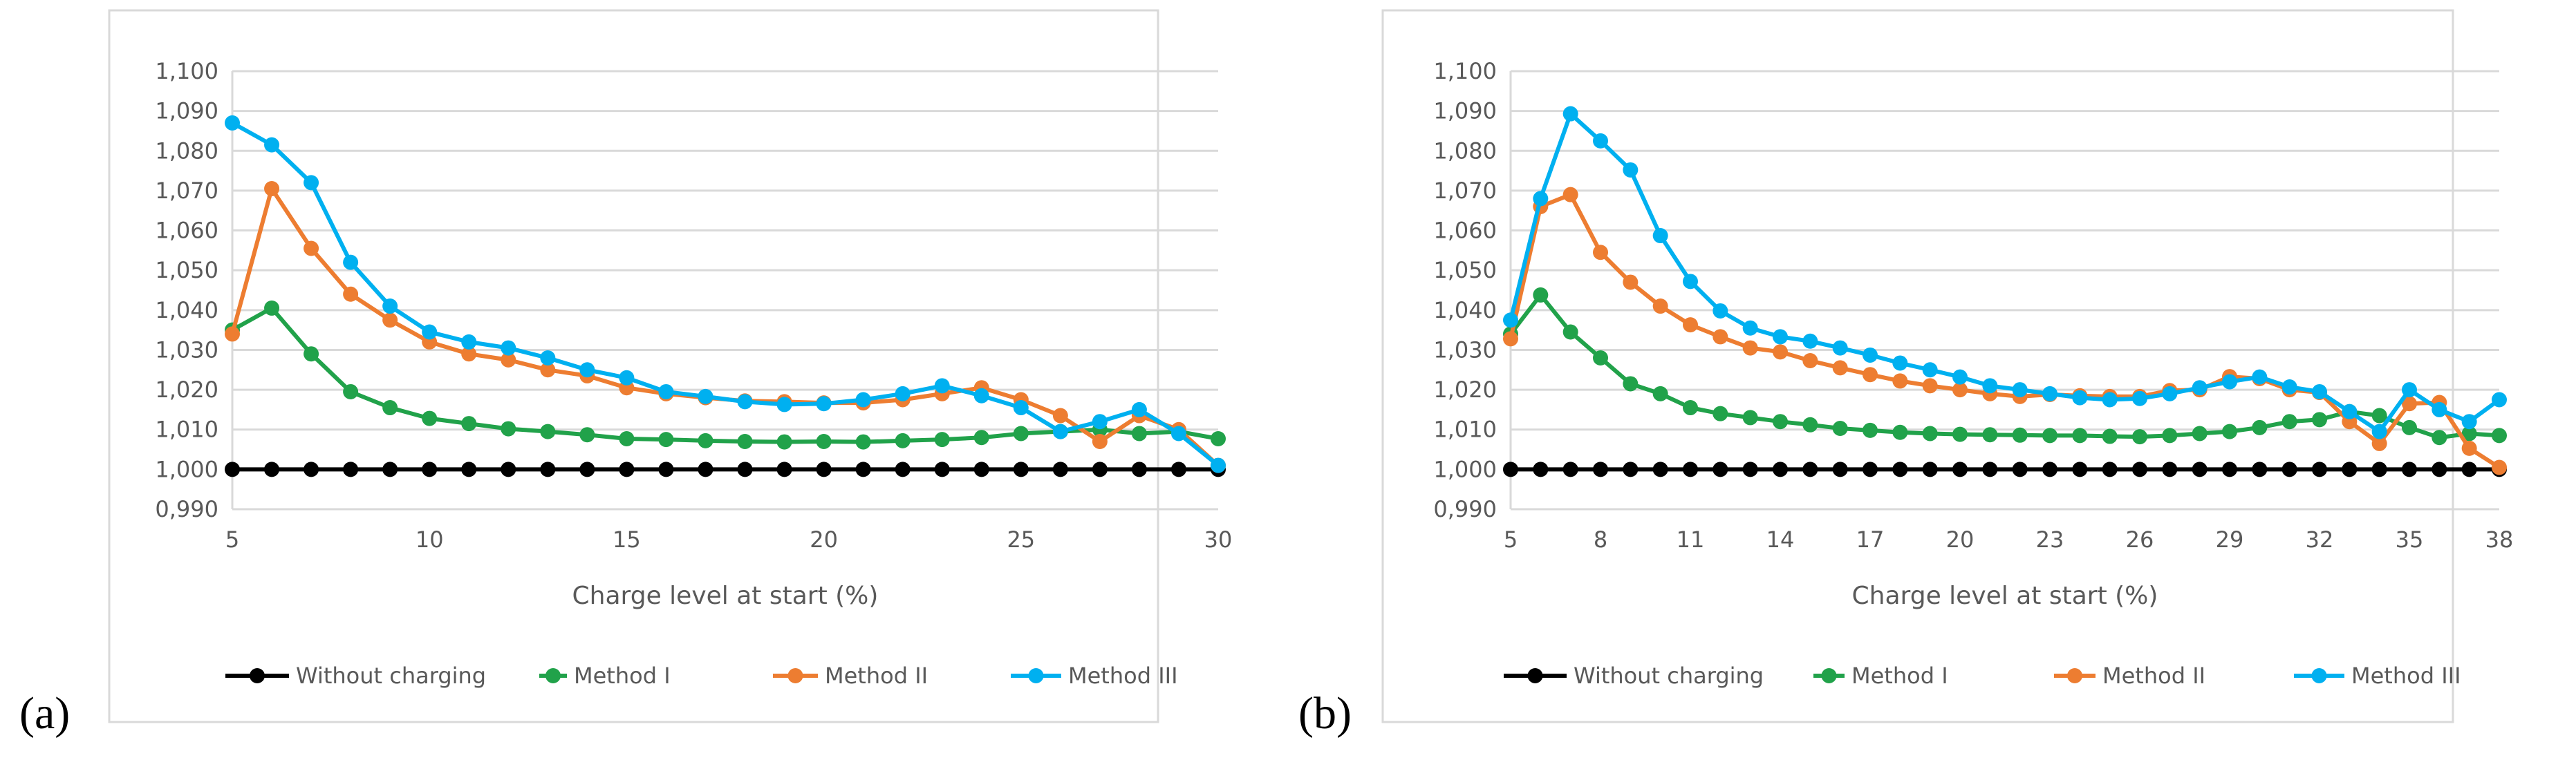 The image size is (2576, 769). I want to click on y-tick-label: 1,040, so click(186, 310).